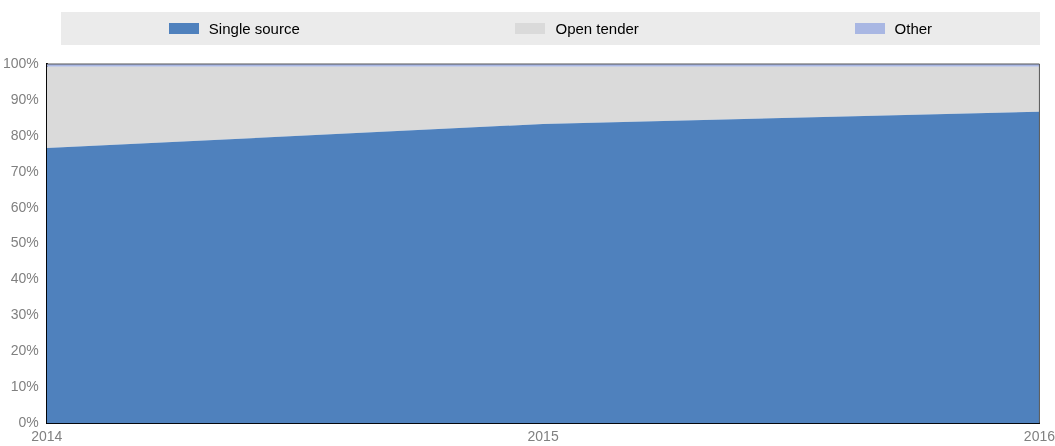 This screenshot has height=446, width=1055. What do you see at coordinates (24, 170) in the screenshot?
I see `y-tick-label: 70%` at bounding box center [24, 170].